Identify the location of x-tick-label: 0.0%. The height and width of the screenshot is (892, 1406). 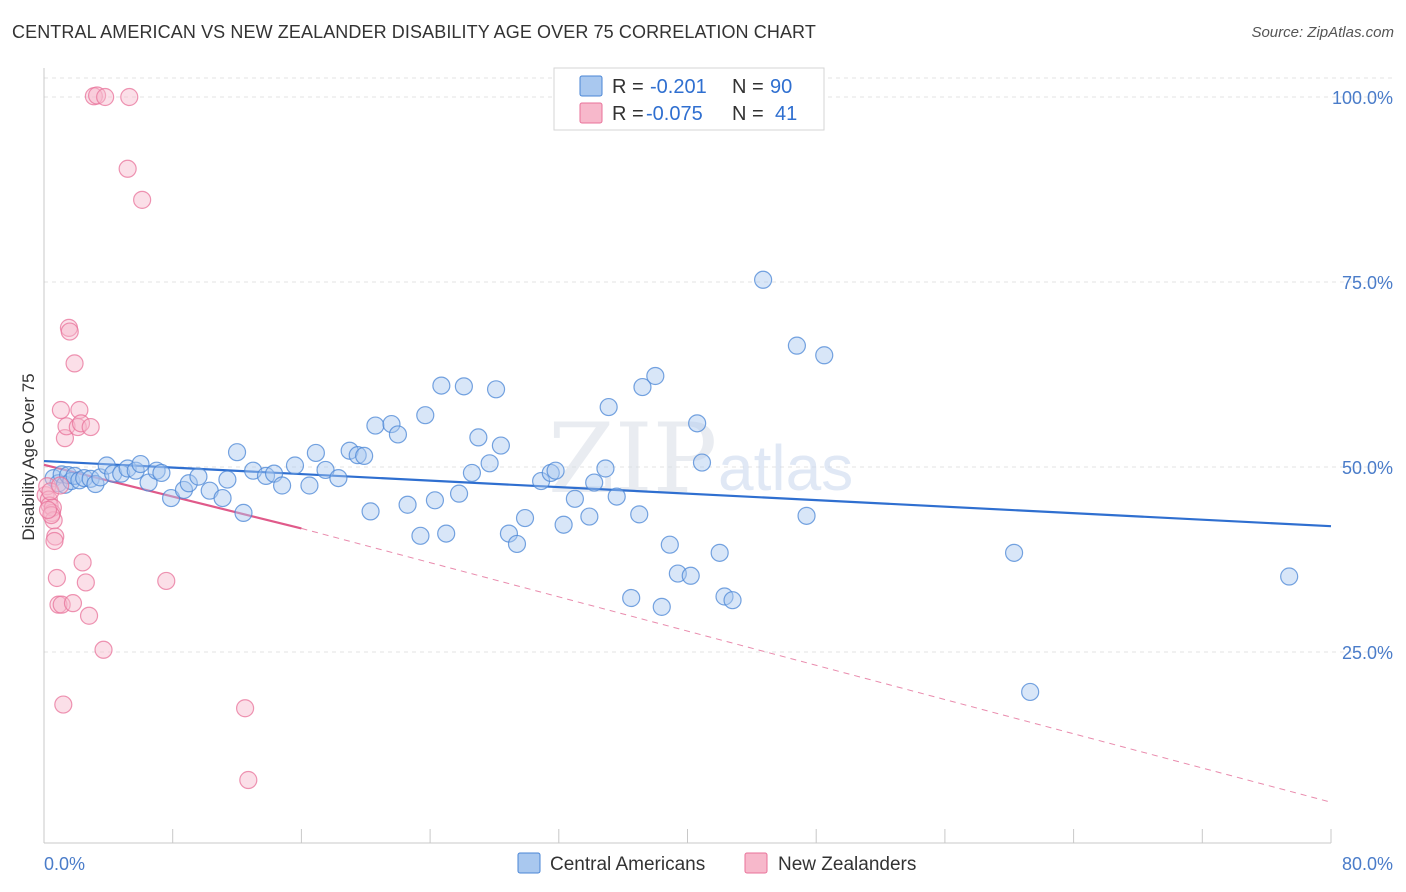
(64, 864).